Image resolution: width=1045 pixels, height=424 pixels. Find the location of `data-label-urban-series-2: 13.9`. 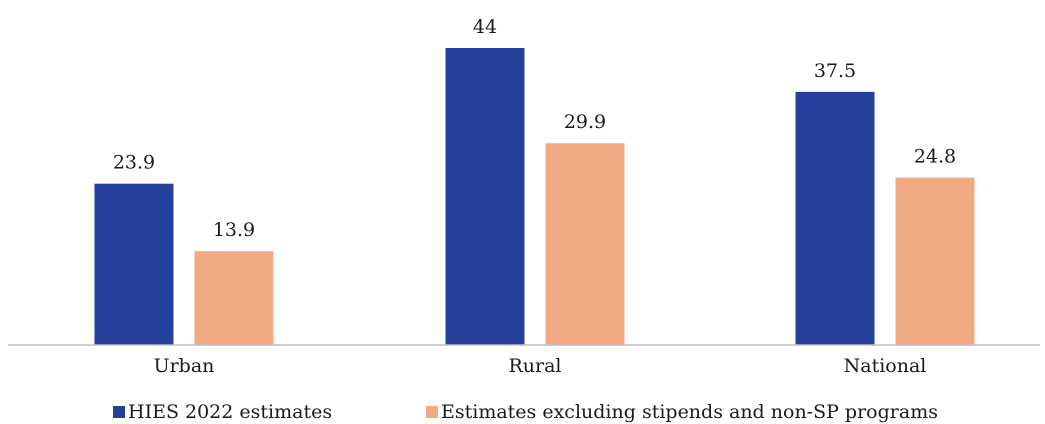

data-label-urban-series-2: 13.9 is located at coordinates (234, 230).